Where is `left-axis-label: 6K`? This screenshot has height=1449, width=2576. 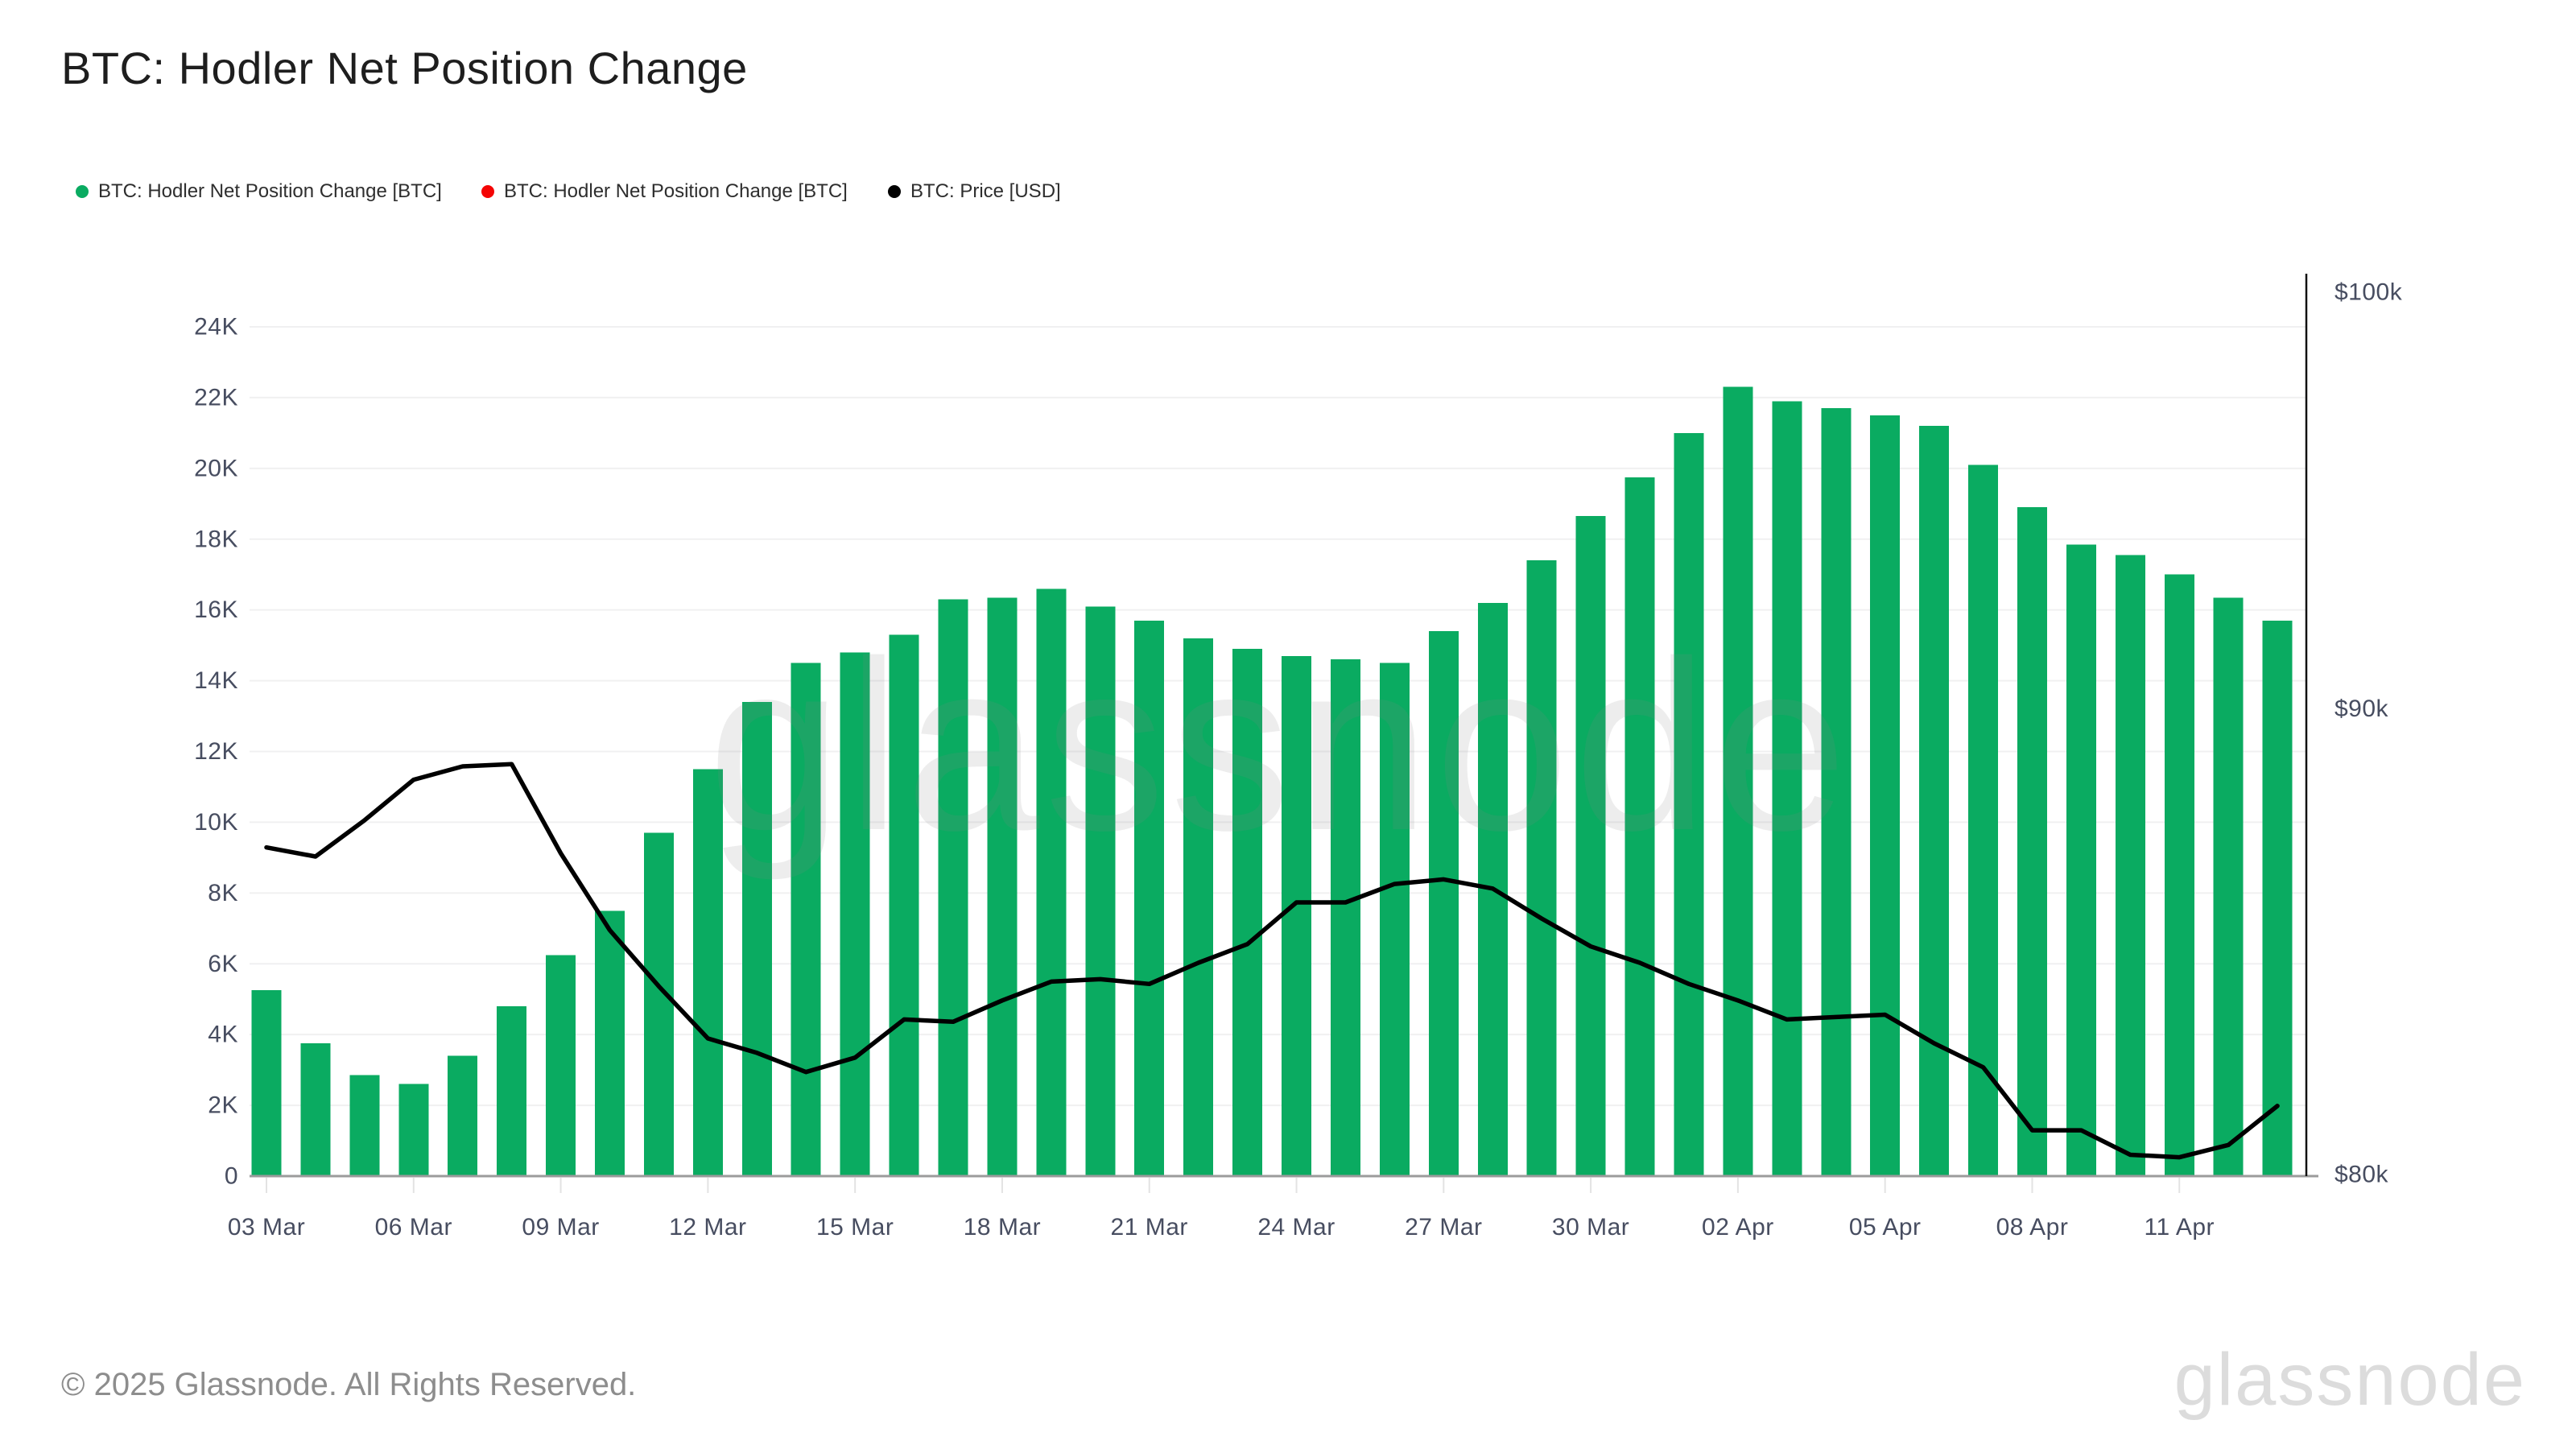
left-axis-label: 6K is located at coordinates (223, 964).